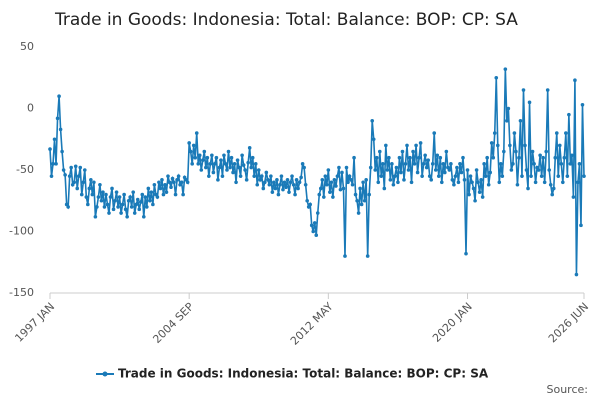 The width and height of the screenshot is (600, 400). I want to click on x-tick-label: 2020 JAN, so click(452, 322).